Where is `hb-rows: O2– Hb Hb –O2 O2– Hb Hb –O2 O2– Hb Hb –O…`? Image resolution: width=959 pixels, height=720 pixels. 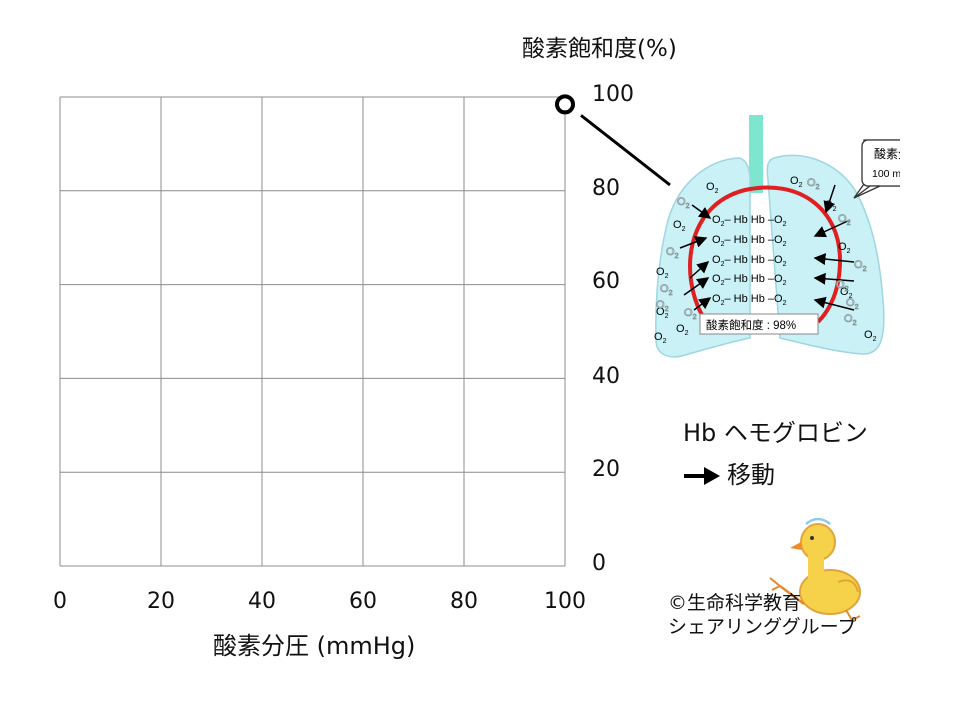 hb-rows: O2– Hb Hb –O2 O2– Hb Hb –O2 O2– Hb Hb –O… is located at coordinates (749, 260).